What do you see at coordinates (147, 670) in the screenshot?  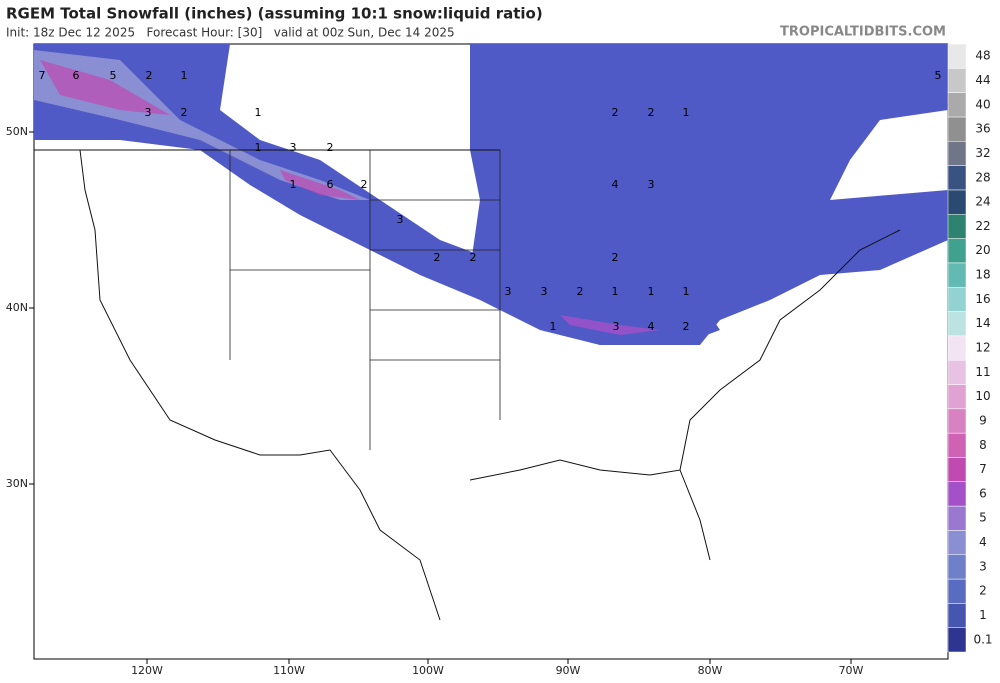 I see `lon-label: 120W` at bounding box center [147, 670].